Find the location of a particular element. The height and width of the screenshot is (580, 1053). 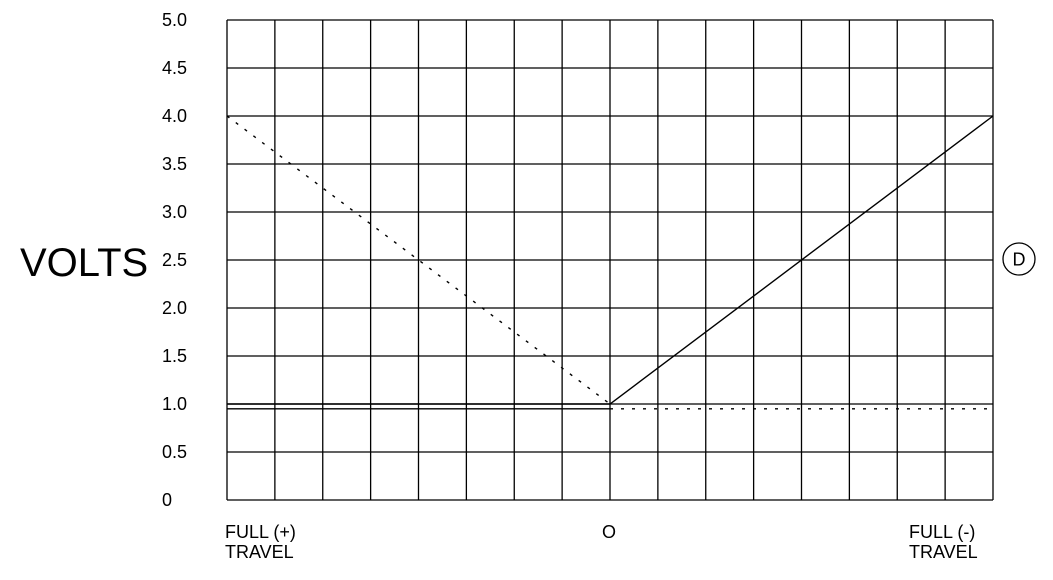

x-tick-label: FULL (-) is located at coordinates (942, 532).